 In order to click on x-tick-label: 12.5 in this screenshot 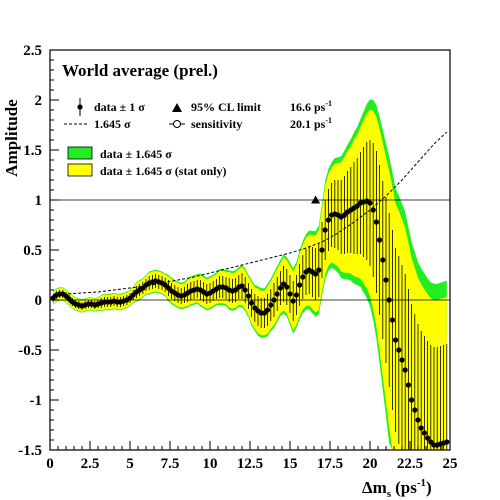, I will do `click(250, 464)`.